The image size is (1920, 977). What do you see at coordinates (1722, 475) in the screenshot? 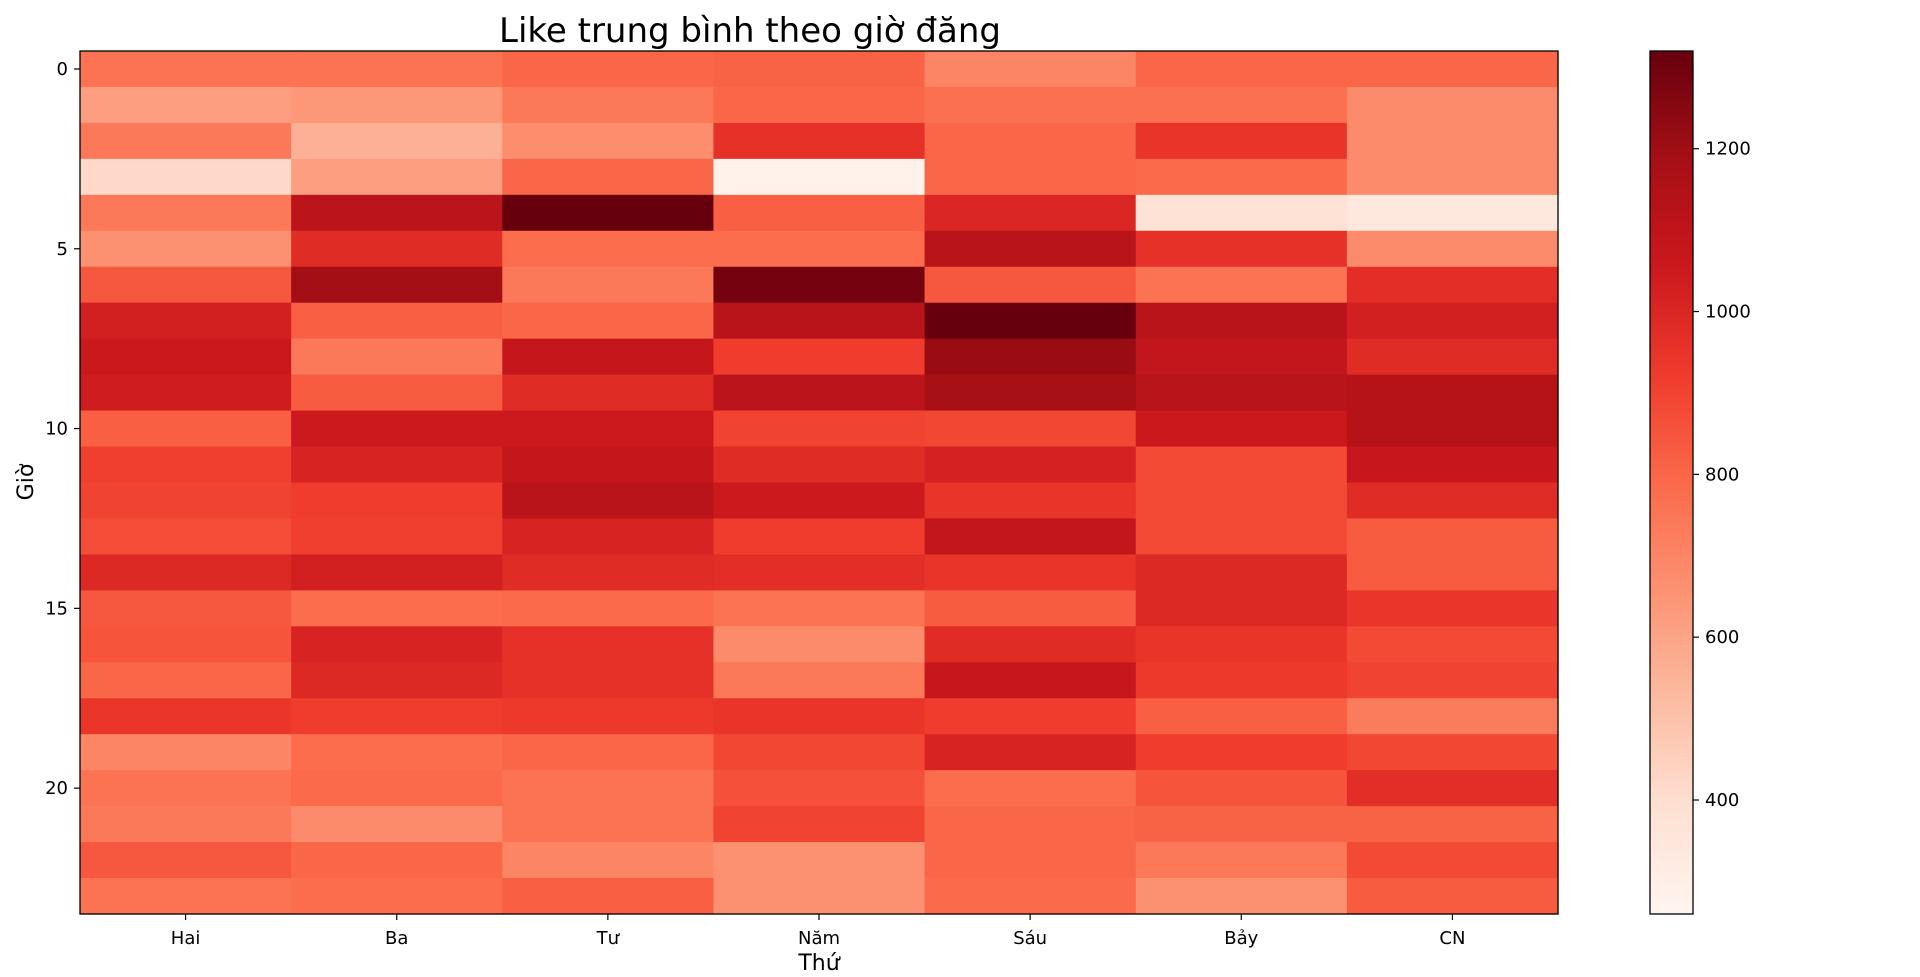
I see `colorbar-ticks: 400 600 800 1000 1200` at bounding box center [1722, 475].